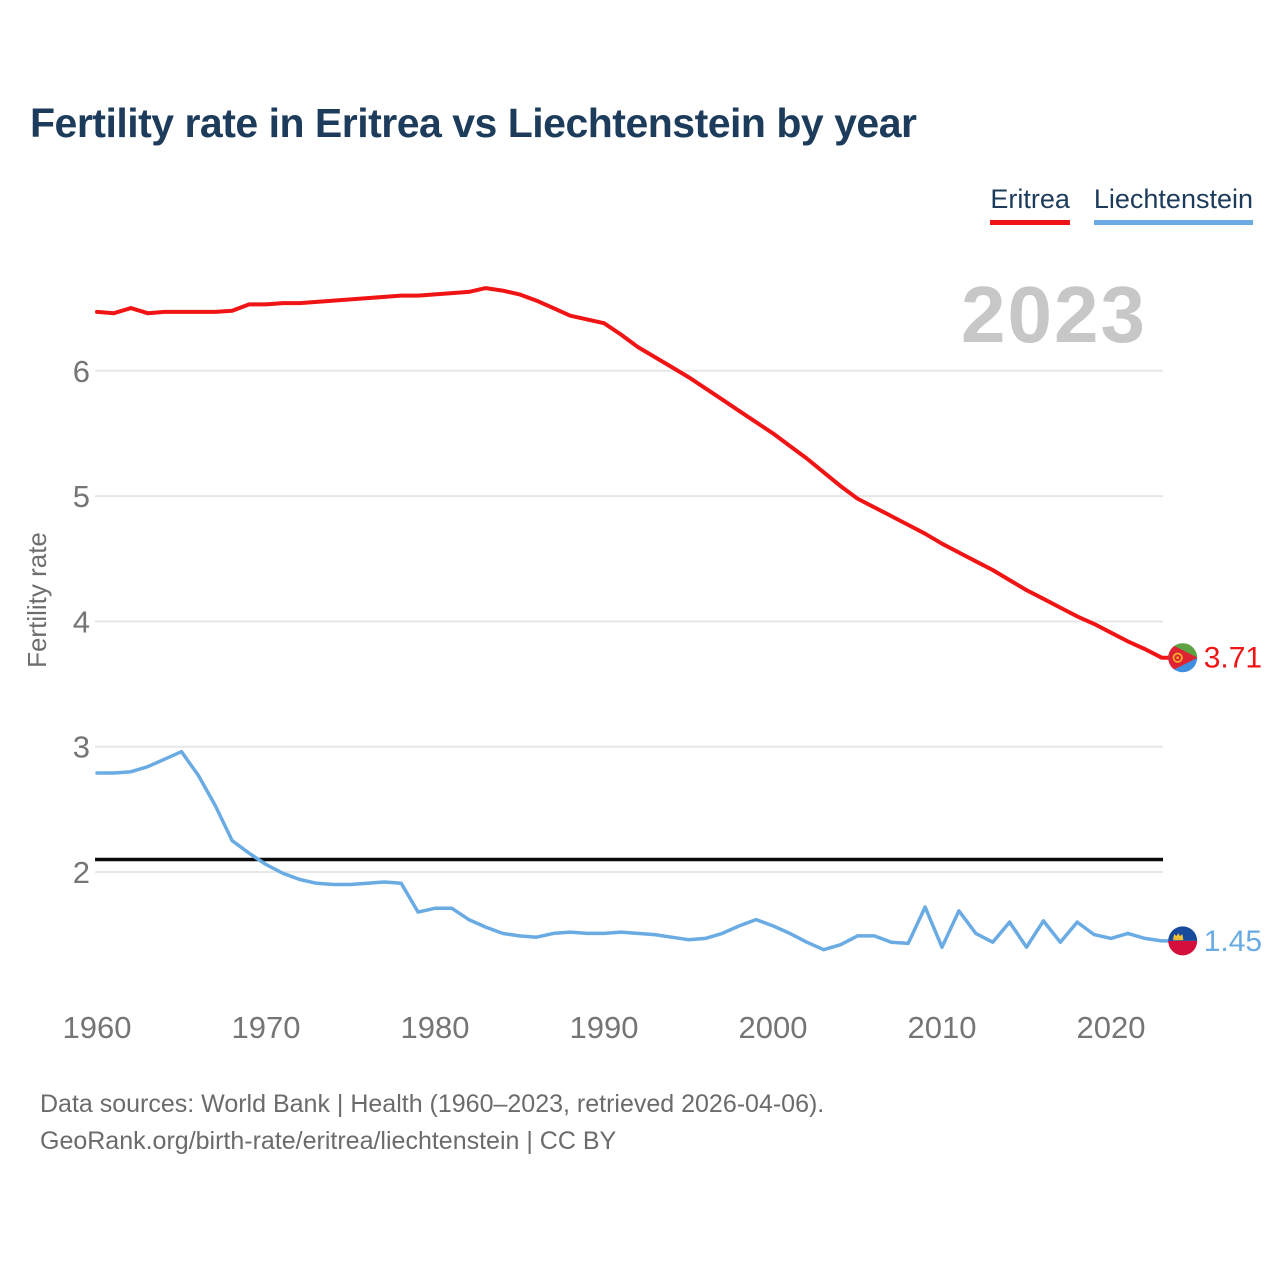  I want to click on liechtenstein-line, so click(640, 850).